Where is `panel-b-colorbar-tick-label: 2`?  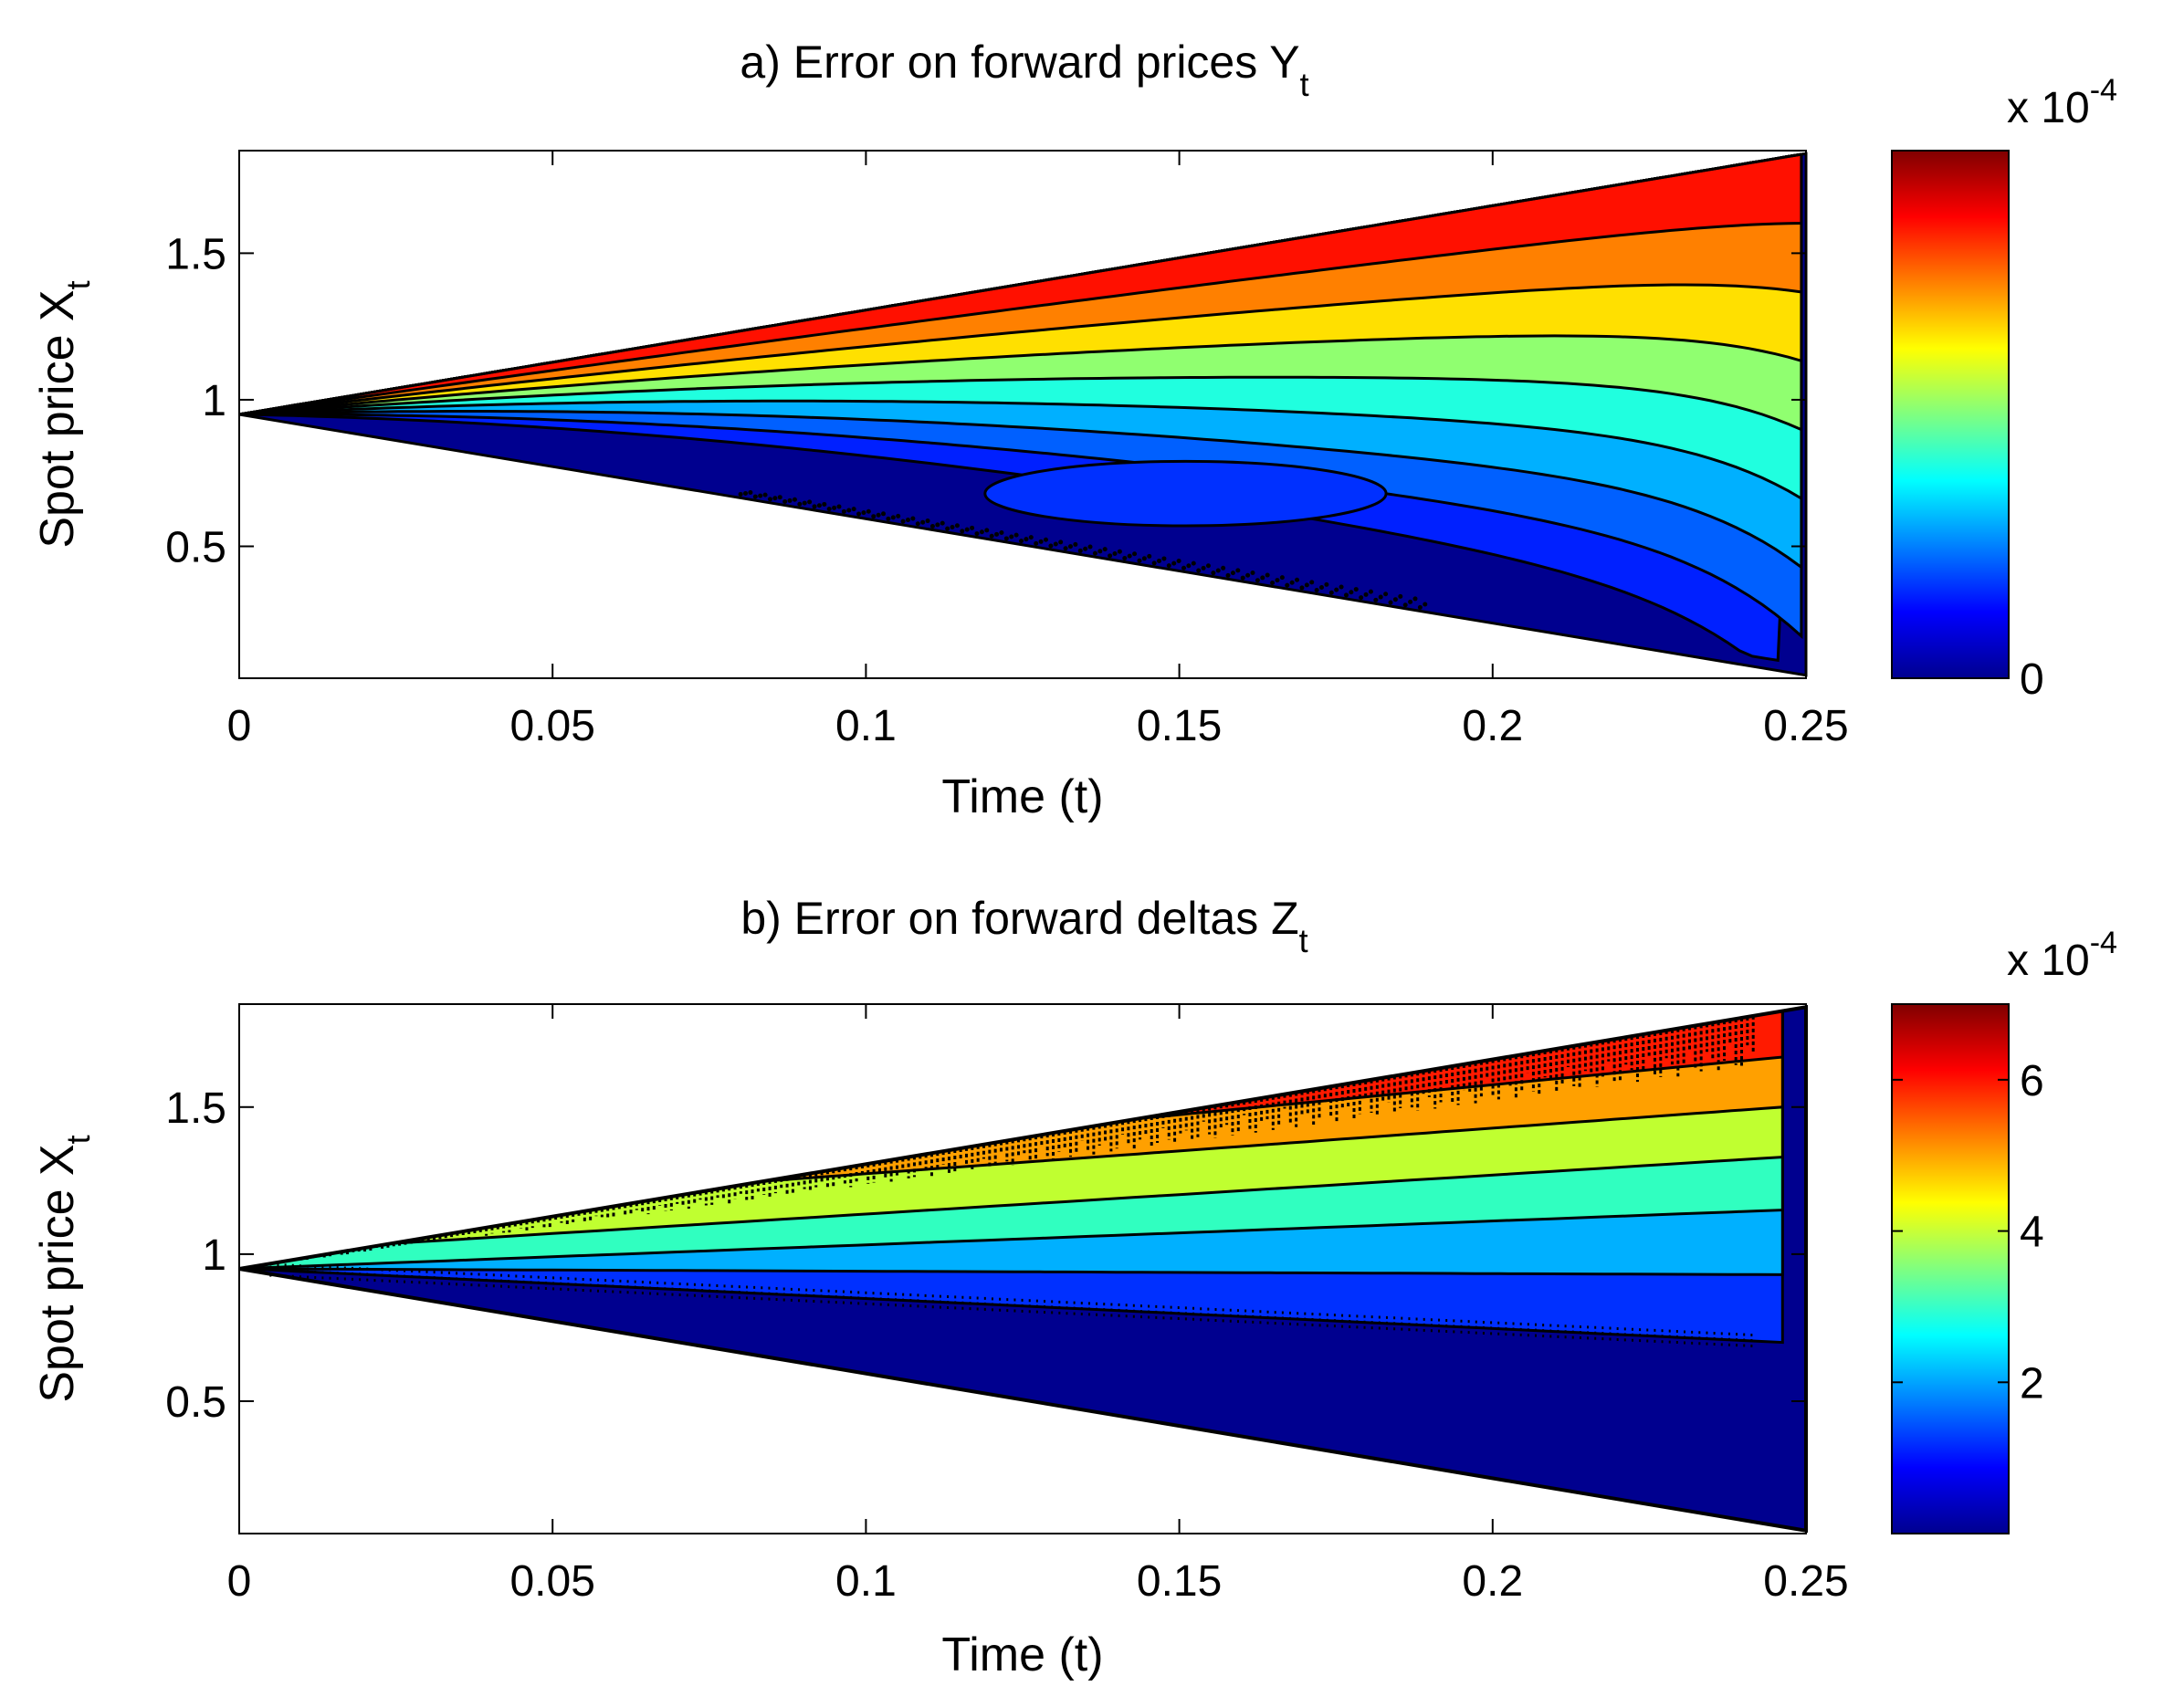 panel-b-colorbar-tick-label: 2 is located at coordinates (2032, 1384).